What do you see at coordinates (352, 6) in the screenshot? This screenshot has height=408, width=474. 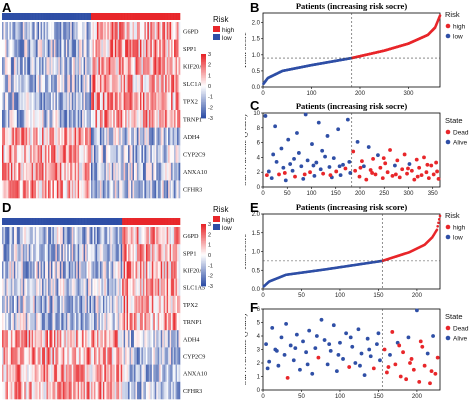 I see `plot-title: Patients (increasing risk socre)` at bounding box center [352, 6].